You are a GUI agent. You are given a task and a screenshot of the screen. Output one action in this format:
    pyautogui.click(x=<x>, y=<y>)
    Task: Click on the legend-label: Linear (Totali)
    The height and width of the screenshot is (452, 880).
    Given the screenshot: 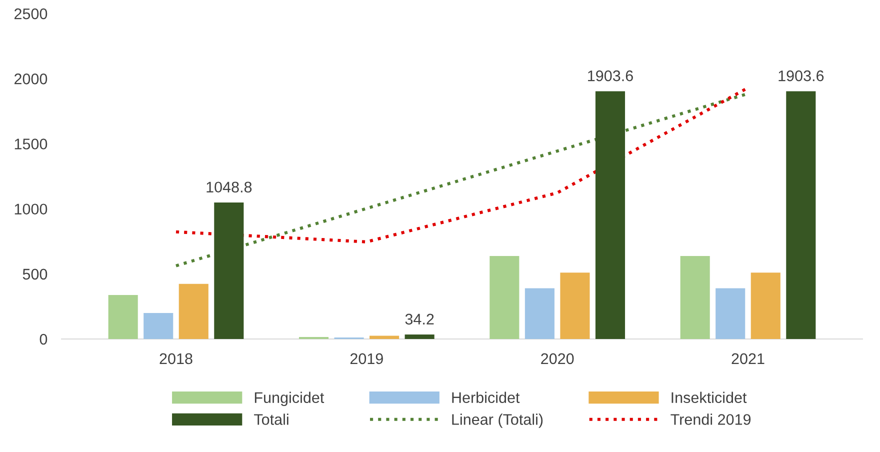 What is the action you would take?
    pyautogui.click(x=497, y=421)
    